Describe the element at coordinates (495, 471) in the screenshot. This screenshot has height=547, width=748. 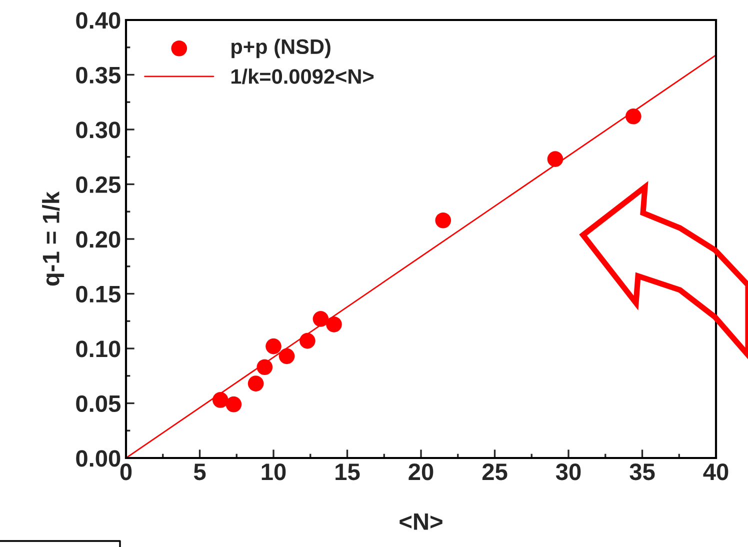
I see `x-tick-label: 25` at that location.